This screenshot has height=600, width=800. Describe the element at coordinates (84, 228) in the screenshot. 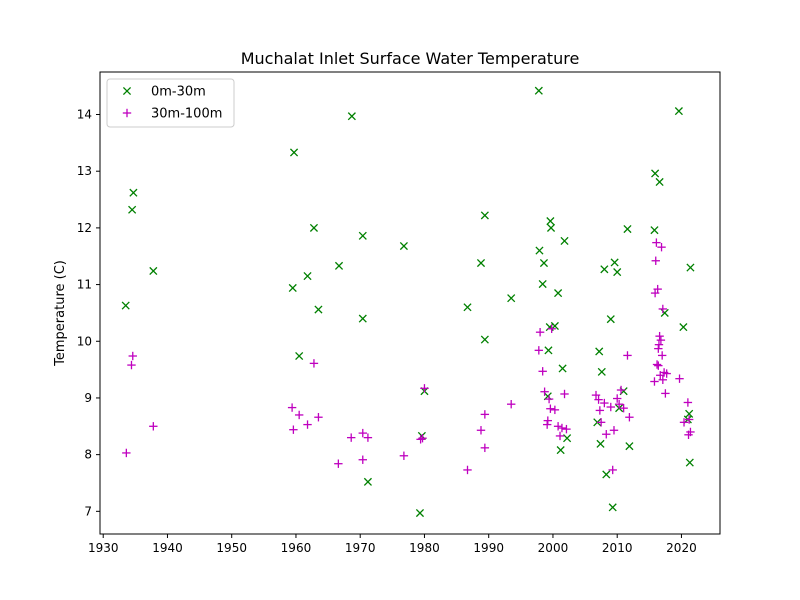

I see `y-tick-label: 12` at that location.